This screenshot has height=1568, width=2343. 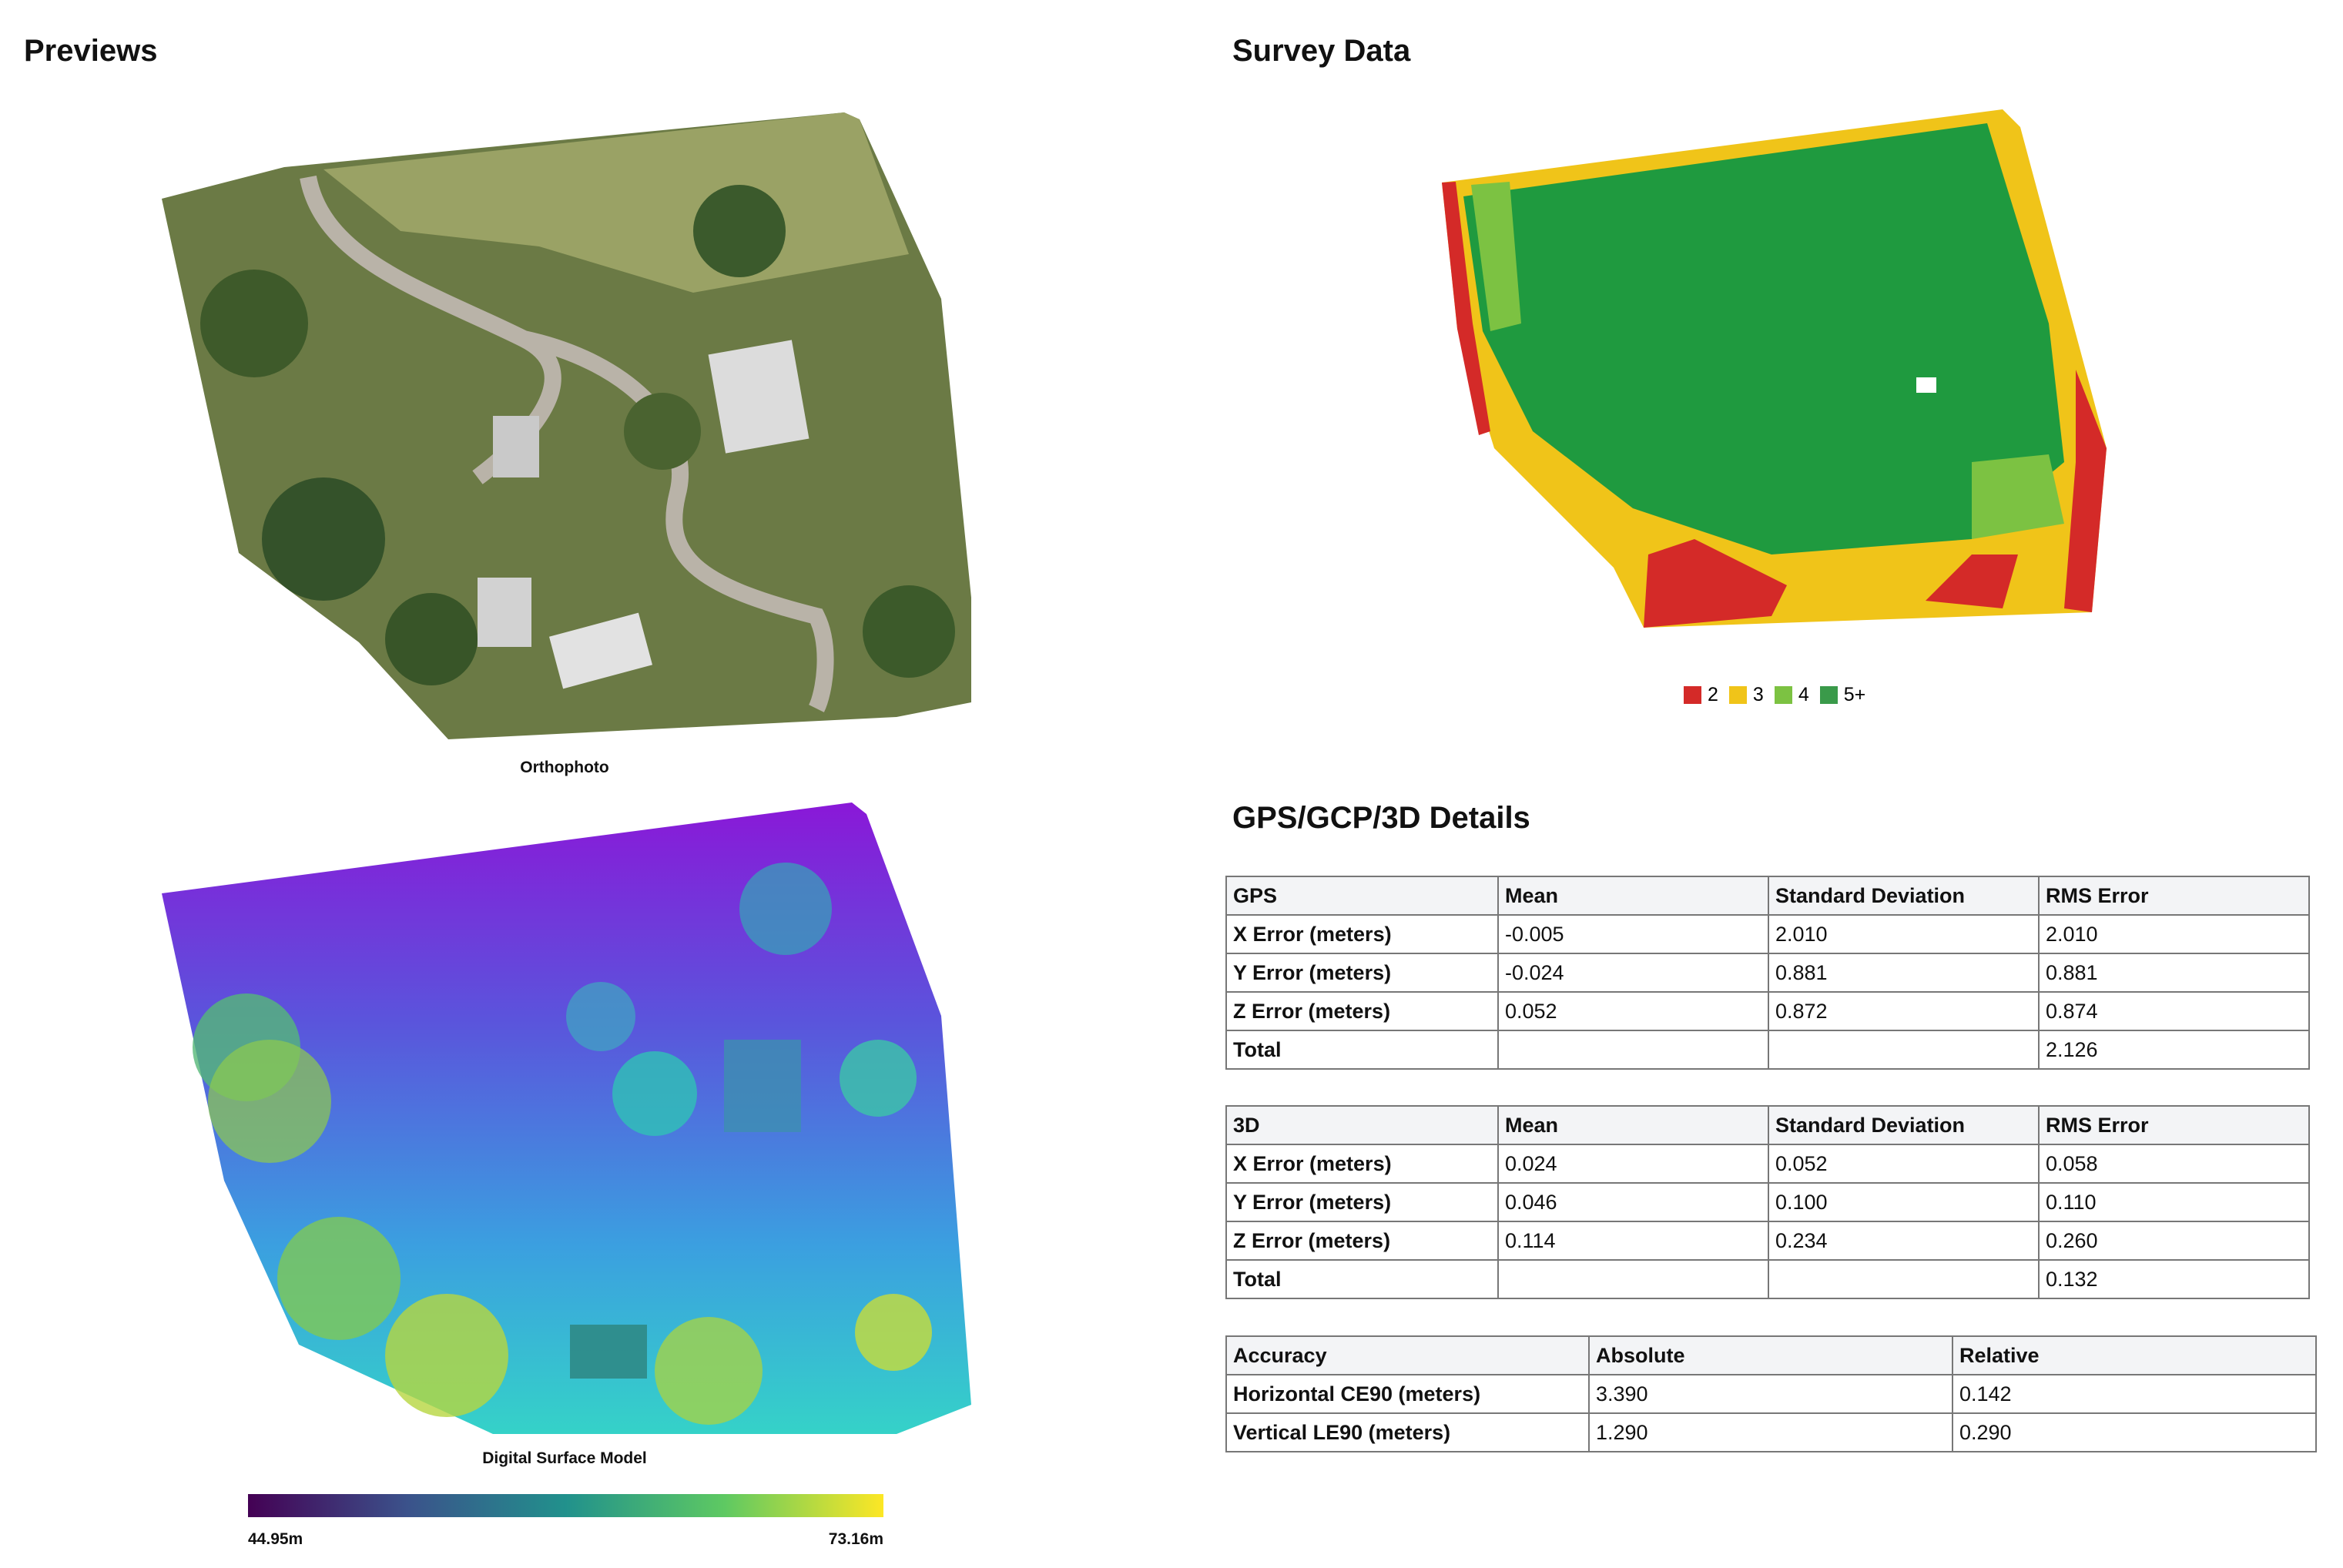 What do you see at coordinates (565, 1458) in the screenshot?
I see `dsm-caption: Digital Surface Model` at bounding box center [565, 1458].